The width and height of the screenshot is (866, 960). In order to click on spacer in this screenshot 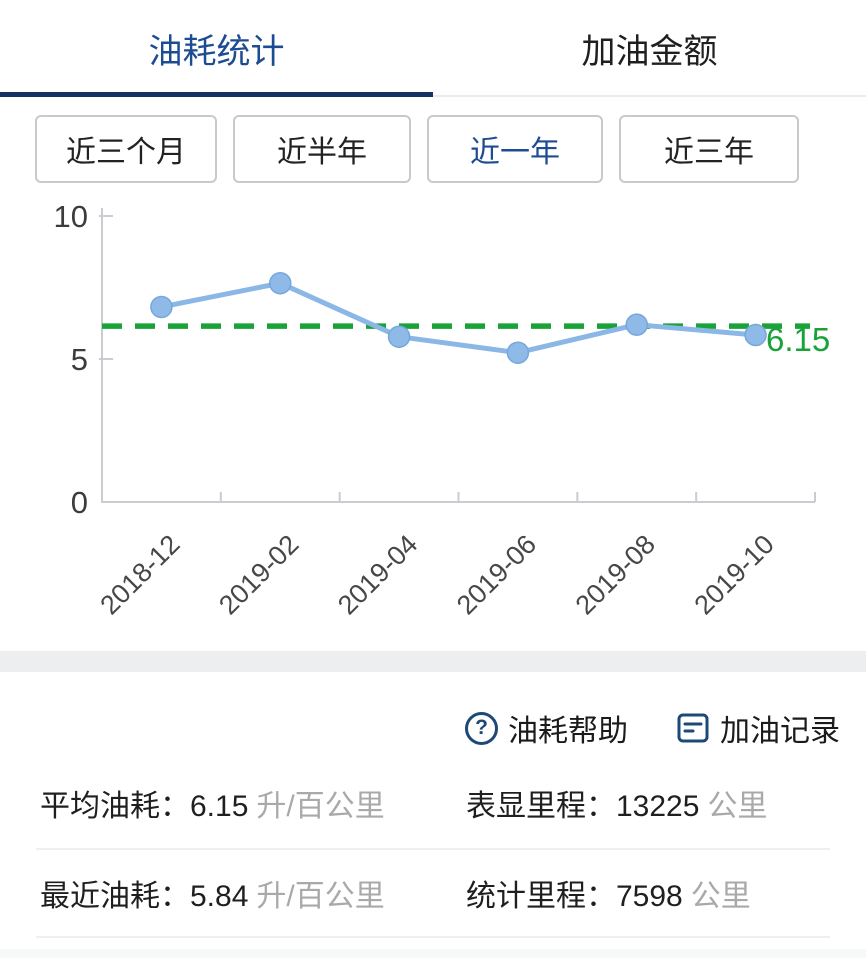, I will do `click(433, 943)`.